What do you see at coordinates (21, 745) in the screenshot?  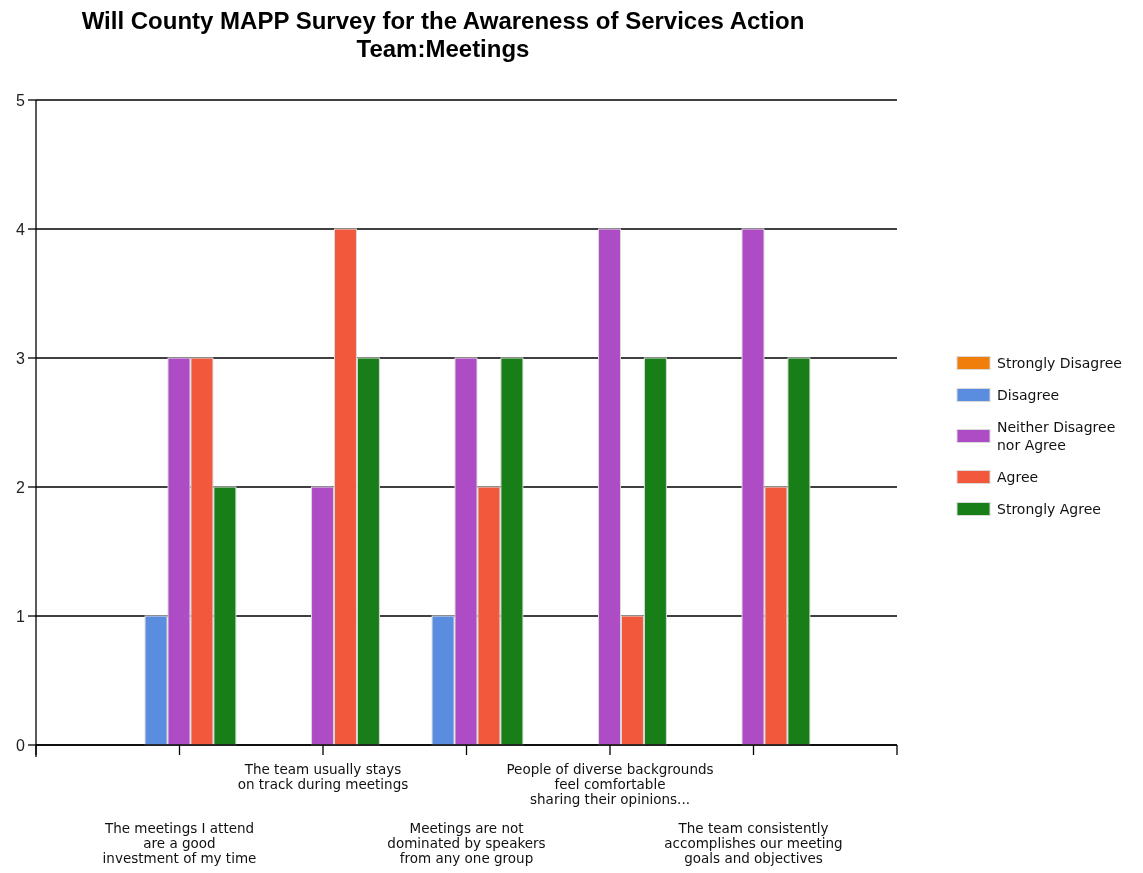 I see `y-tick-label: 0` at bounding box center [21, 745].